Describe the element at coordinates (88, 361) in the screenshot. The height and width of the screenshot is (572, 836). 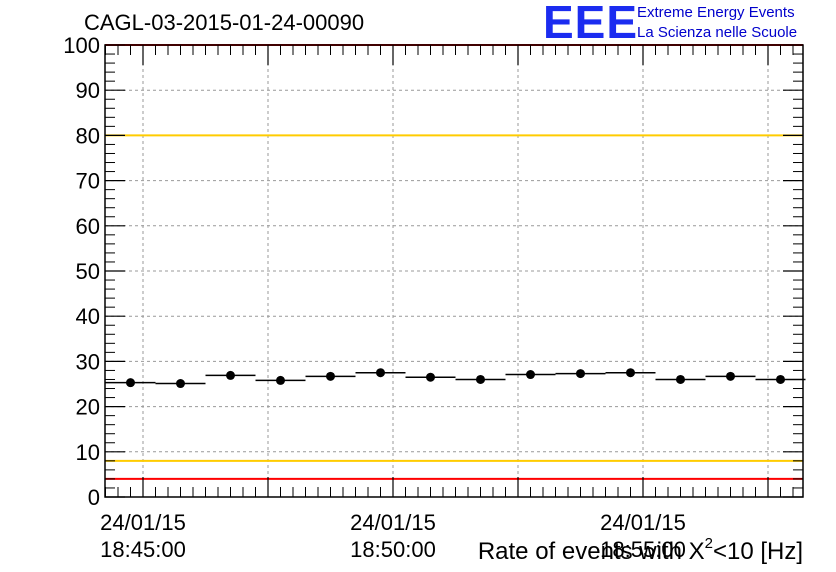
I see `y-tick-label: 30` at that location.